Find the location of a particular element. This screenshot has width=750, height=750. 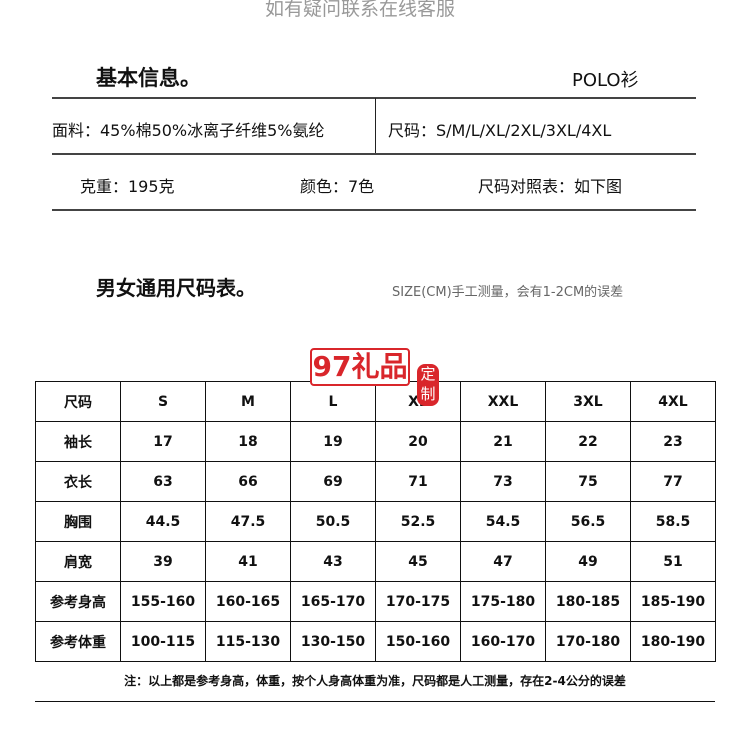

table-cell: 71 is located at coordinates (418, 481).